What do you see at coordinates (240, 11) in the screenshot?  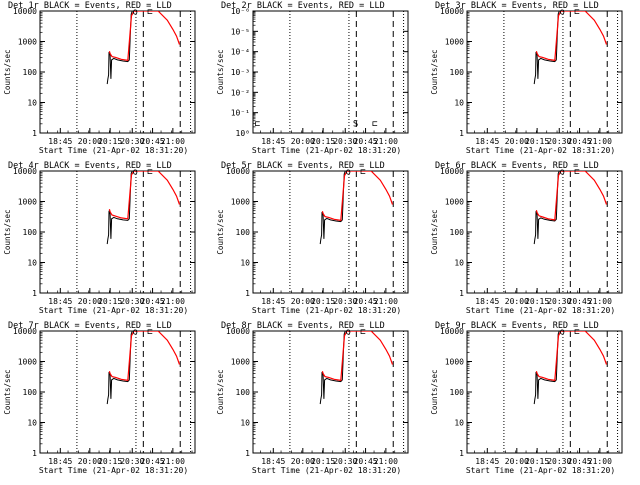 I see `y-tick-label: 10⁻⁶` at bounding box center [240, 11].